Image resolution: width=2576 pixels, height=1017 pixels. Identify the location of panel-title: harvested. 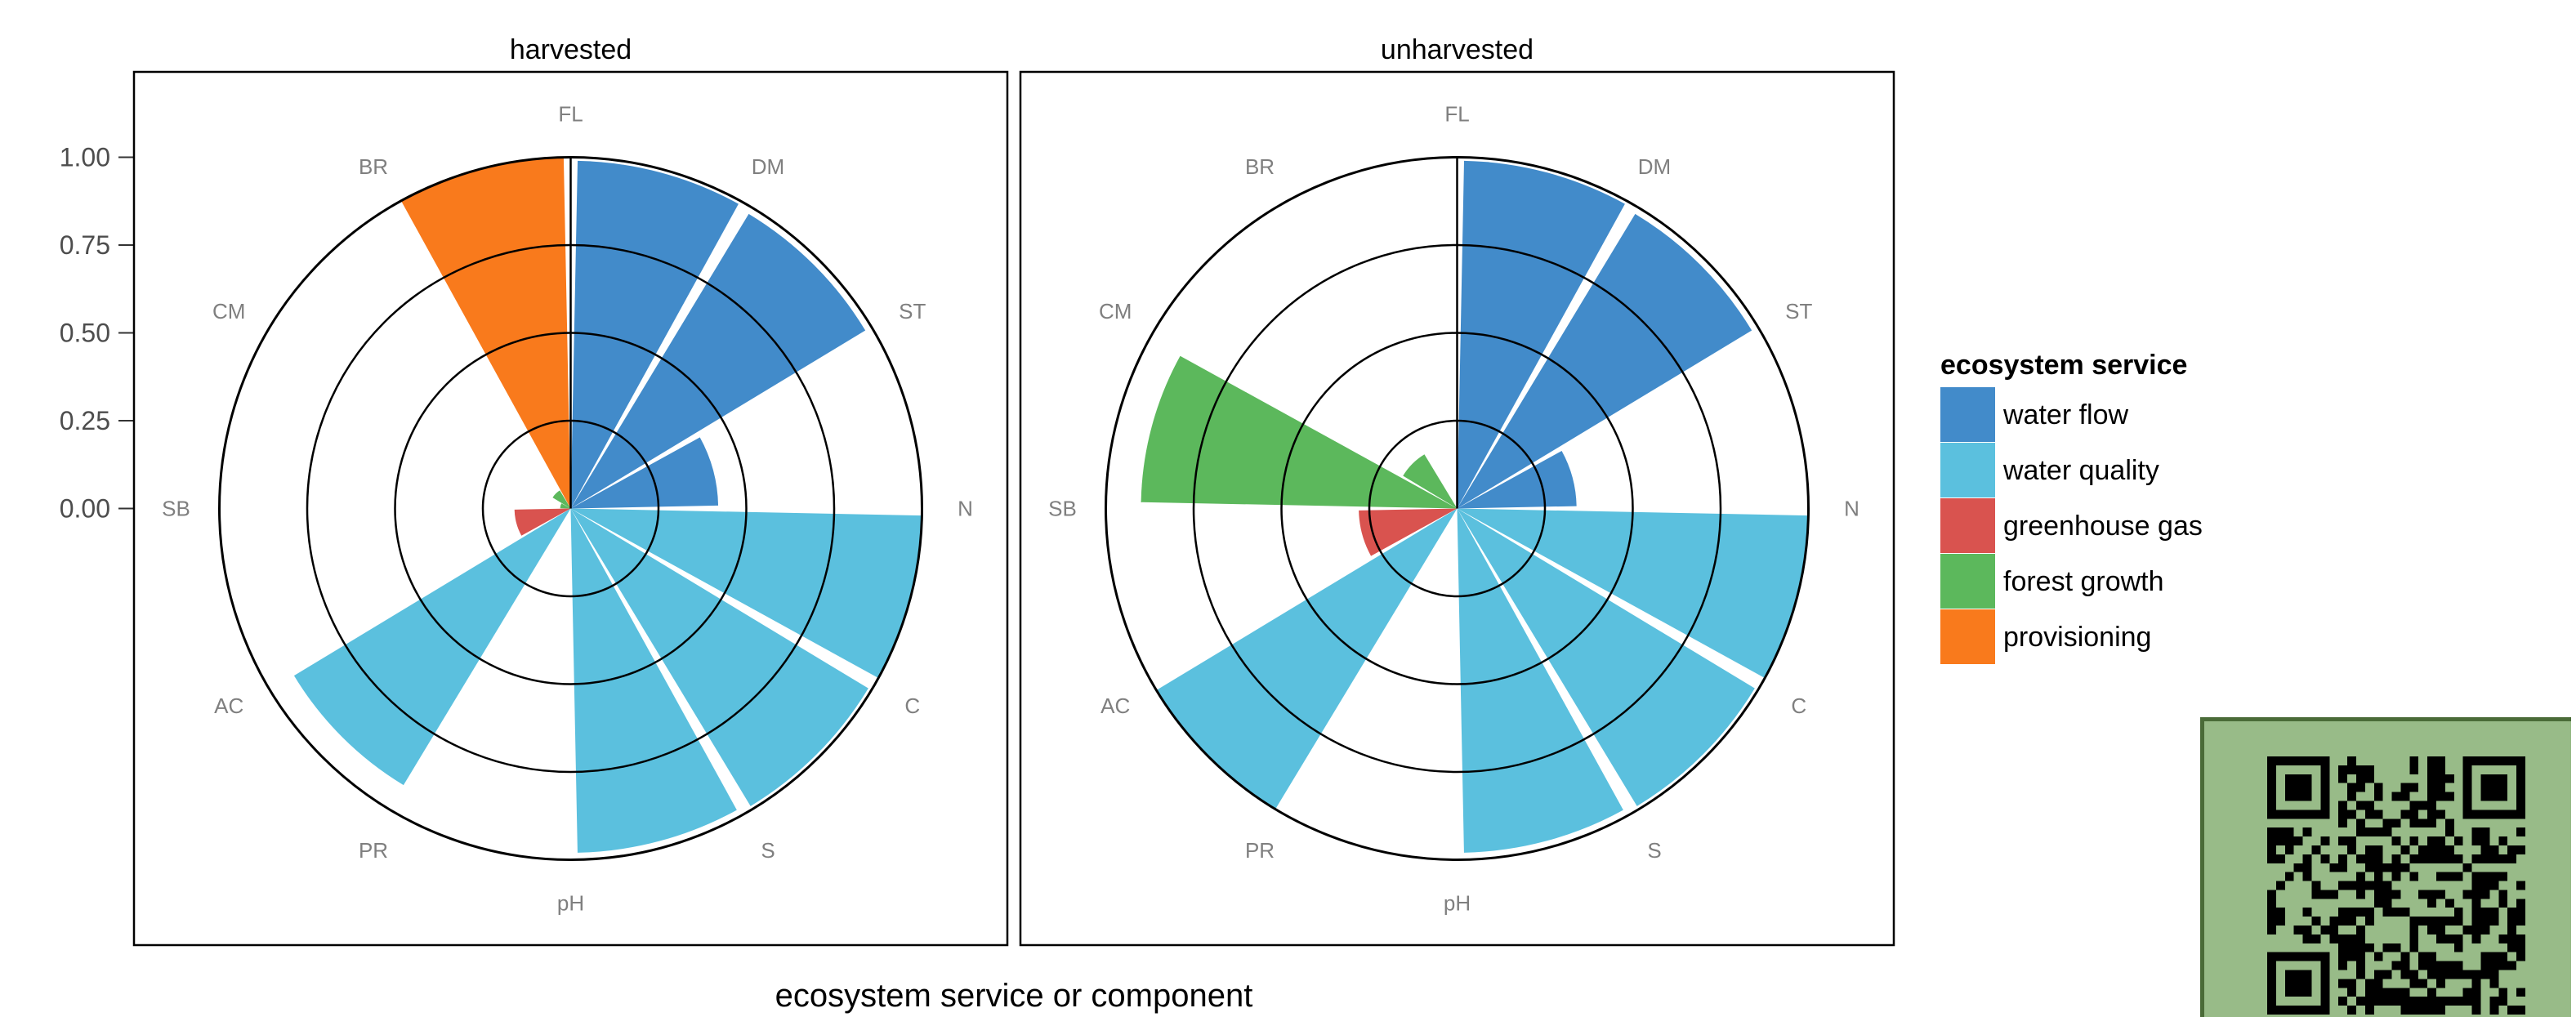
(571, 49).